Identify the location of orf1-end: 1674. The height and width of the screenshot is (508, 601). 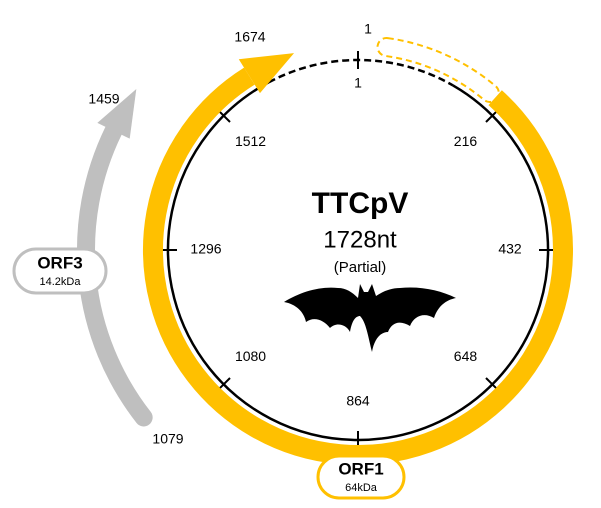
(249, 37).